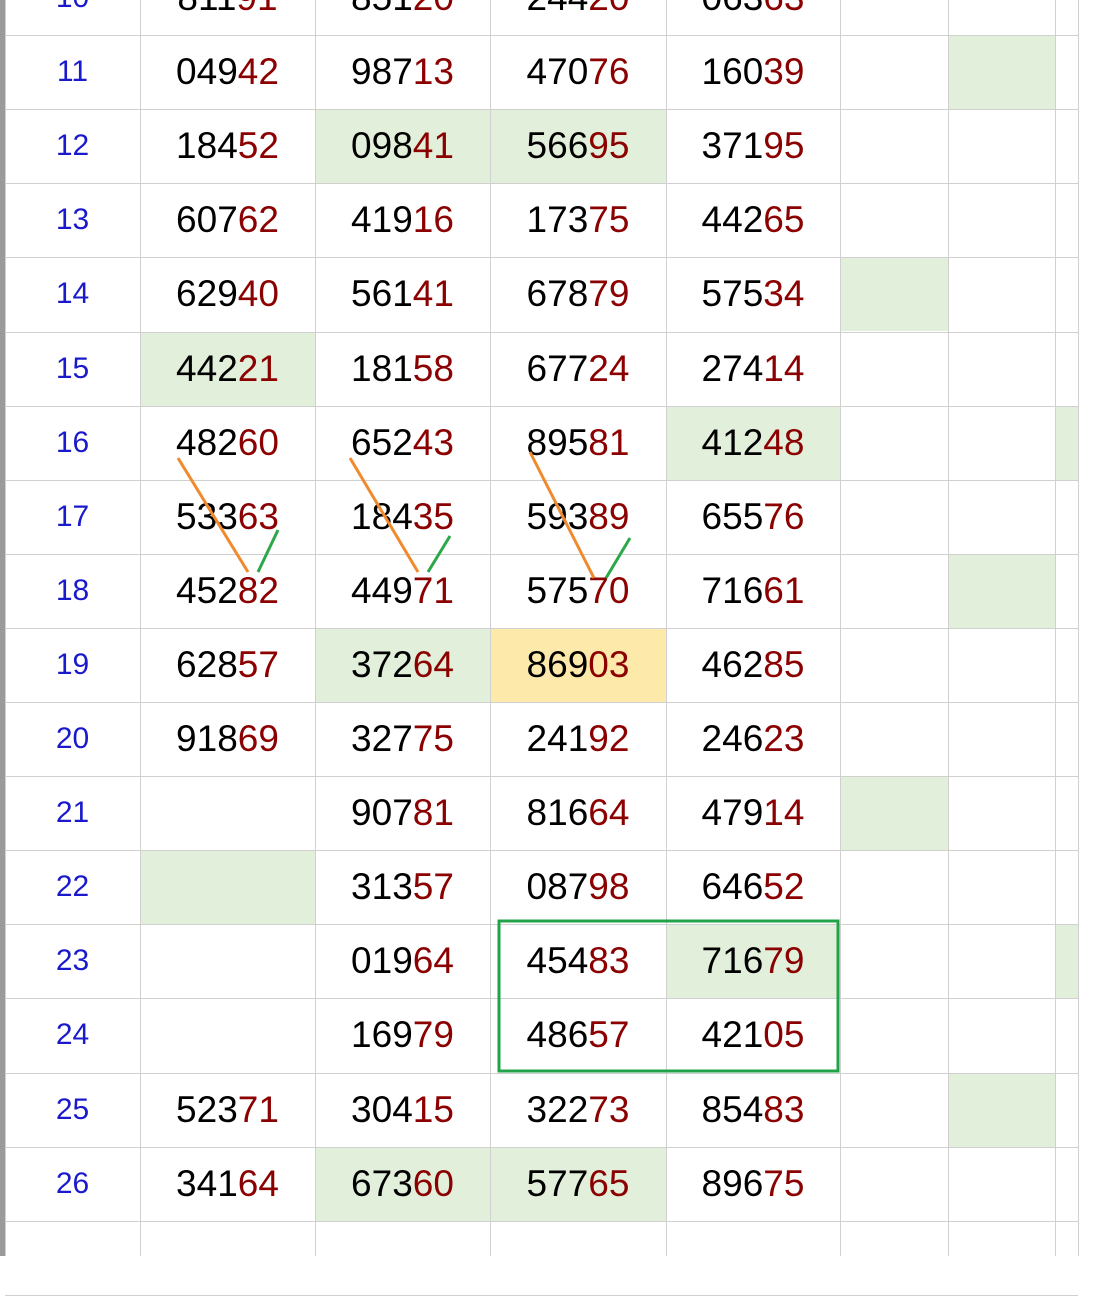  What do you see at coordinates (753, 146) in the screenshot?
I see `cell-value: 371 95` at bounding box center [753, 146].